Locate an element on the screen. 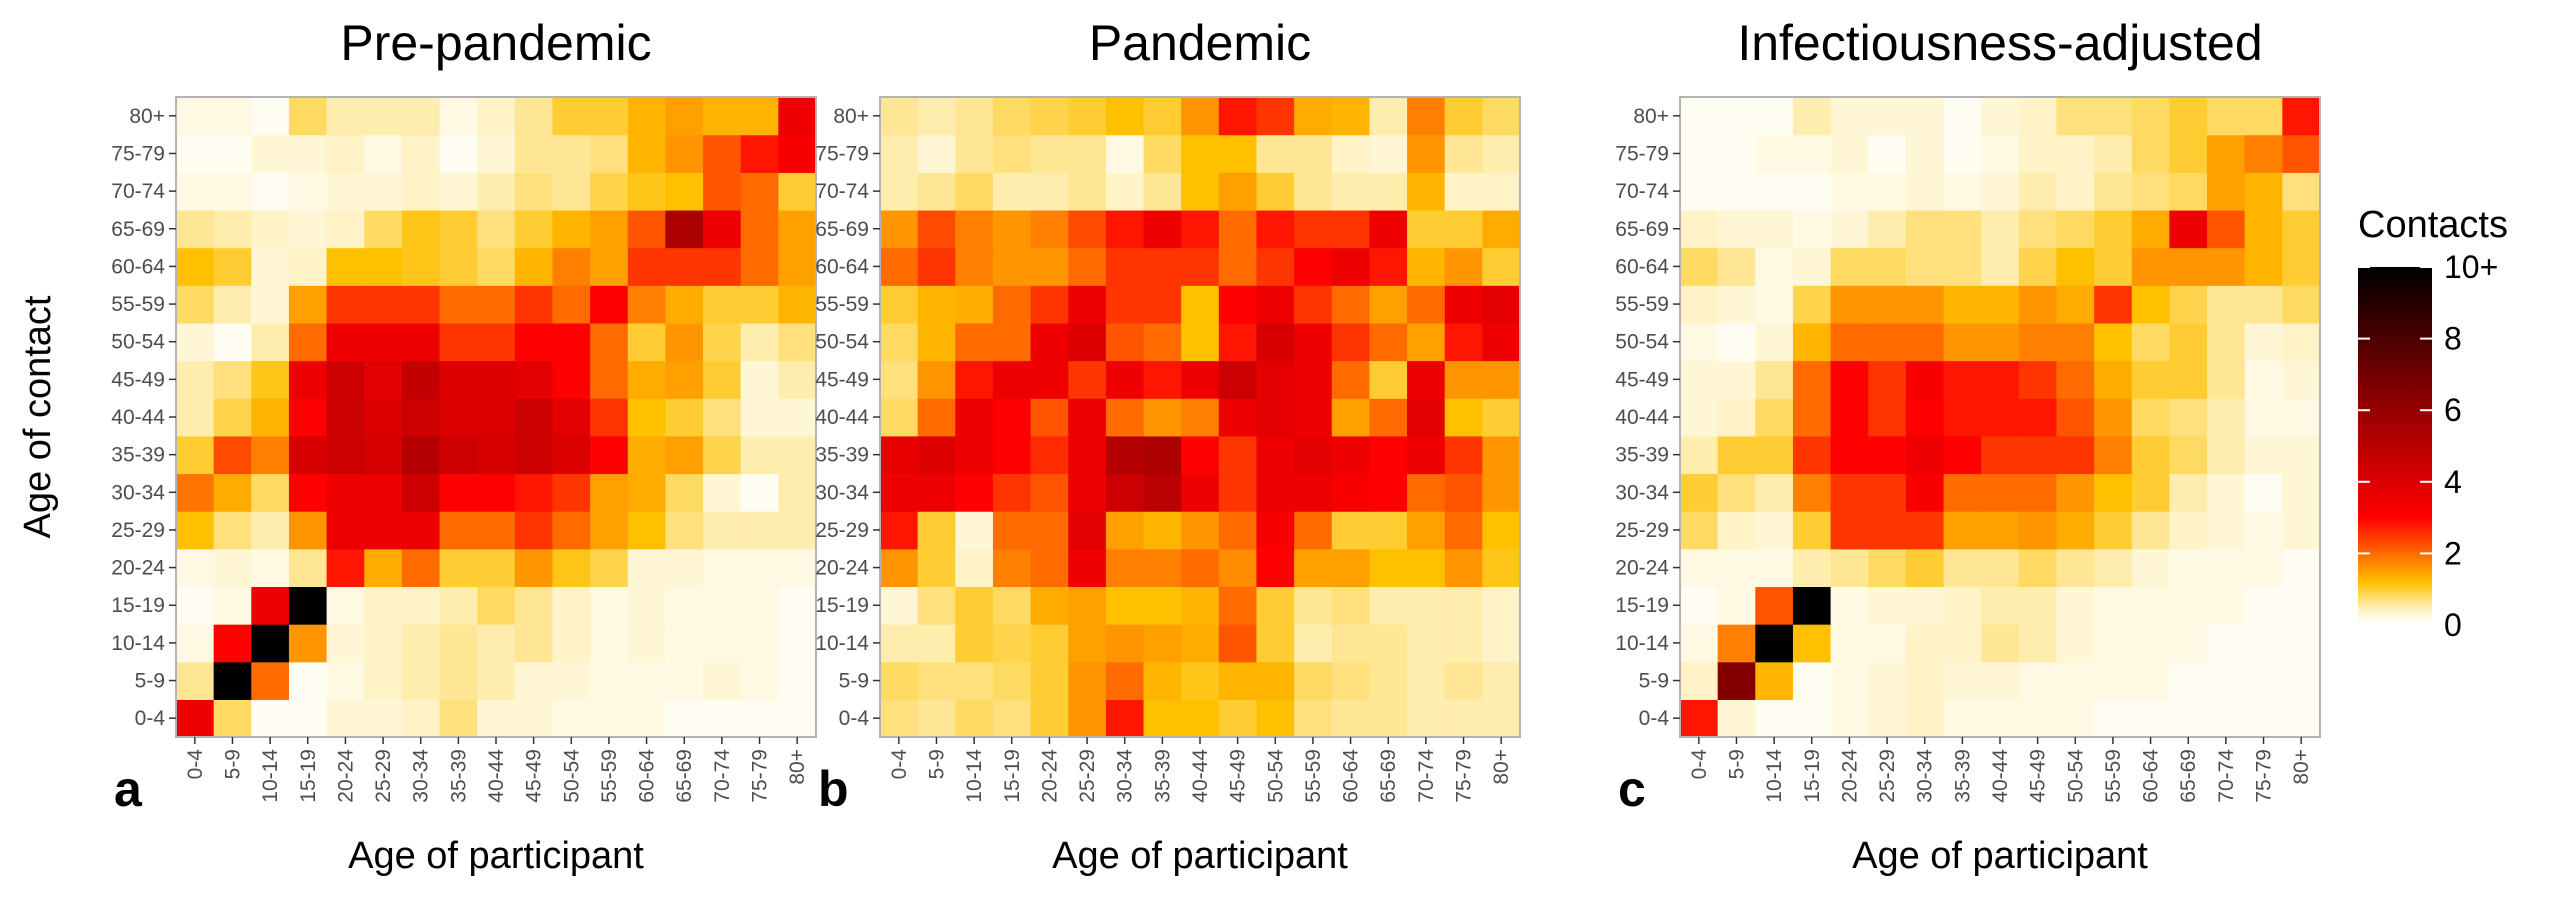 This screenshot has height=905, width=2550. x-tick-label: 40-44 is located at coordinates (1200, 776).